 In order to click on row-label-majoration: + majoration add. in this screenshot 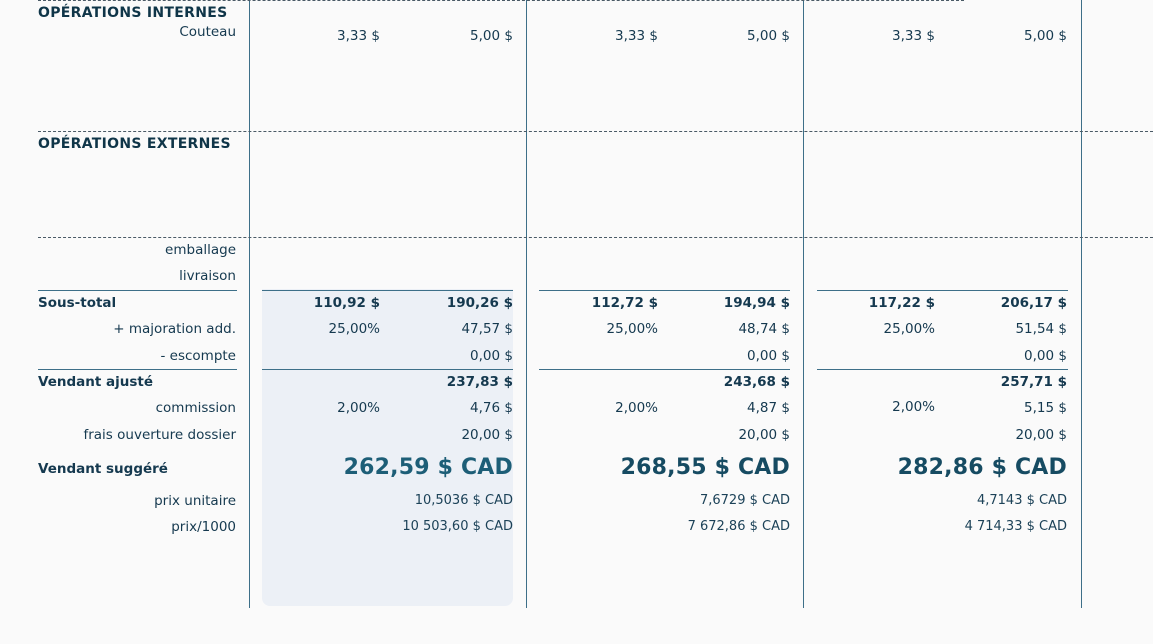, I will do `click(174, 329)`.